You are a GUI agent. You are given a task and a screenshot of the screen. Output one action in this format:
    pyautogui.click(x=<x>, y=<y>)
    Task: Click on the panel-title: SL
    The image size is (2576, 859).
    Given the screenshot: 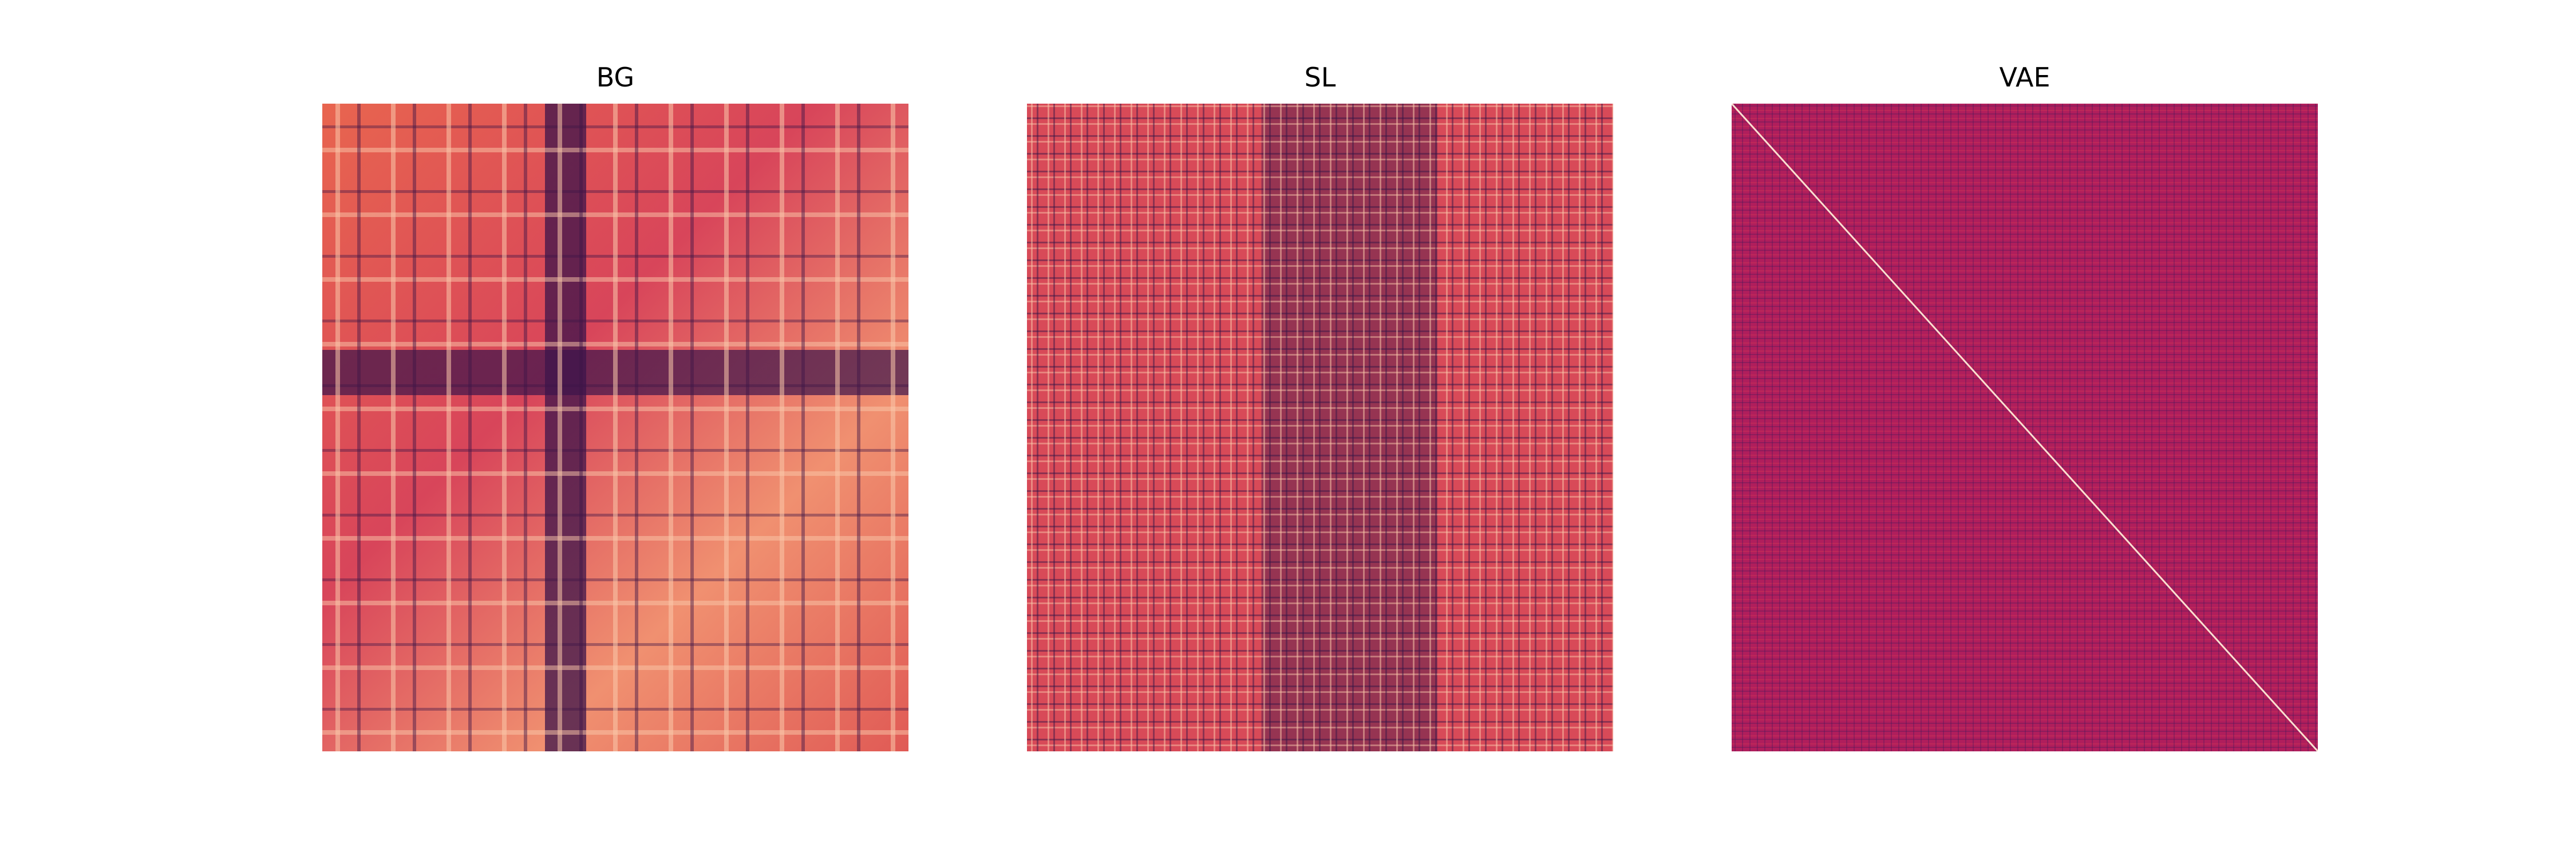 What is the action you would take?
    pyautogui.click(x=1320, y=77)
    